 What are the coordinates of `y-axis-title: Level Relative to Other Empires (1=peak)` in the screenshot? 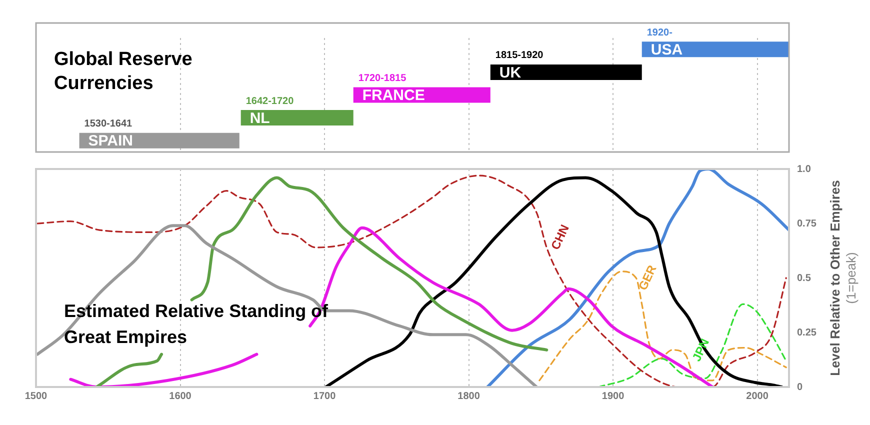 It's located at (843, 278).